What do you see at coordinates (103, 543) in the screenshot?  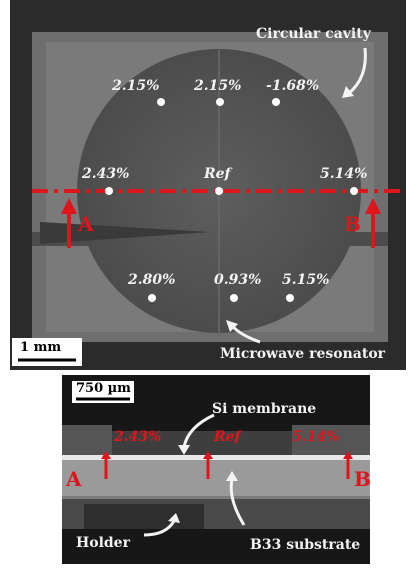 I see `holder-label: Holder` at bounding box center [103, 543].